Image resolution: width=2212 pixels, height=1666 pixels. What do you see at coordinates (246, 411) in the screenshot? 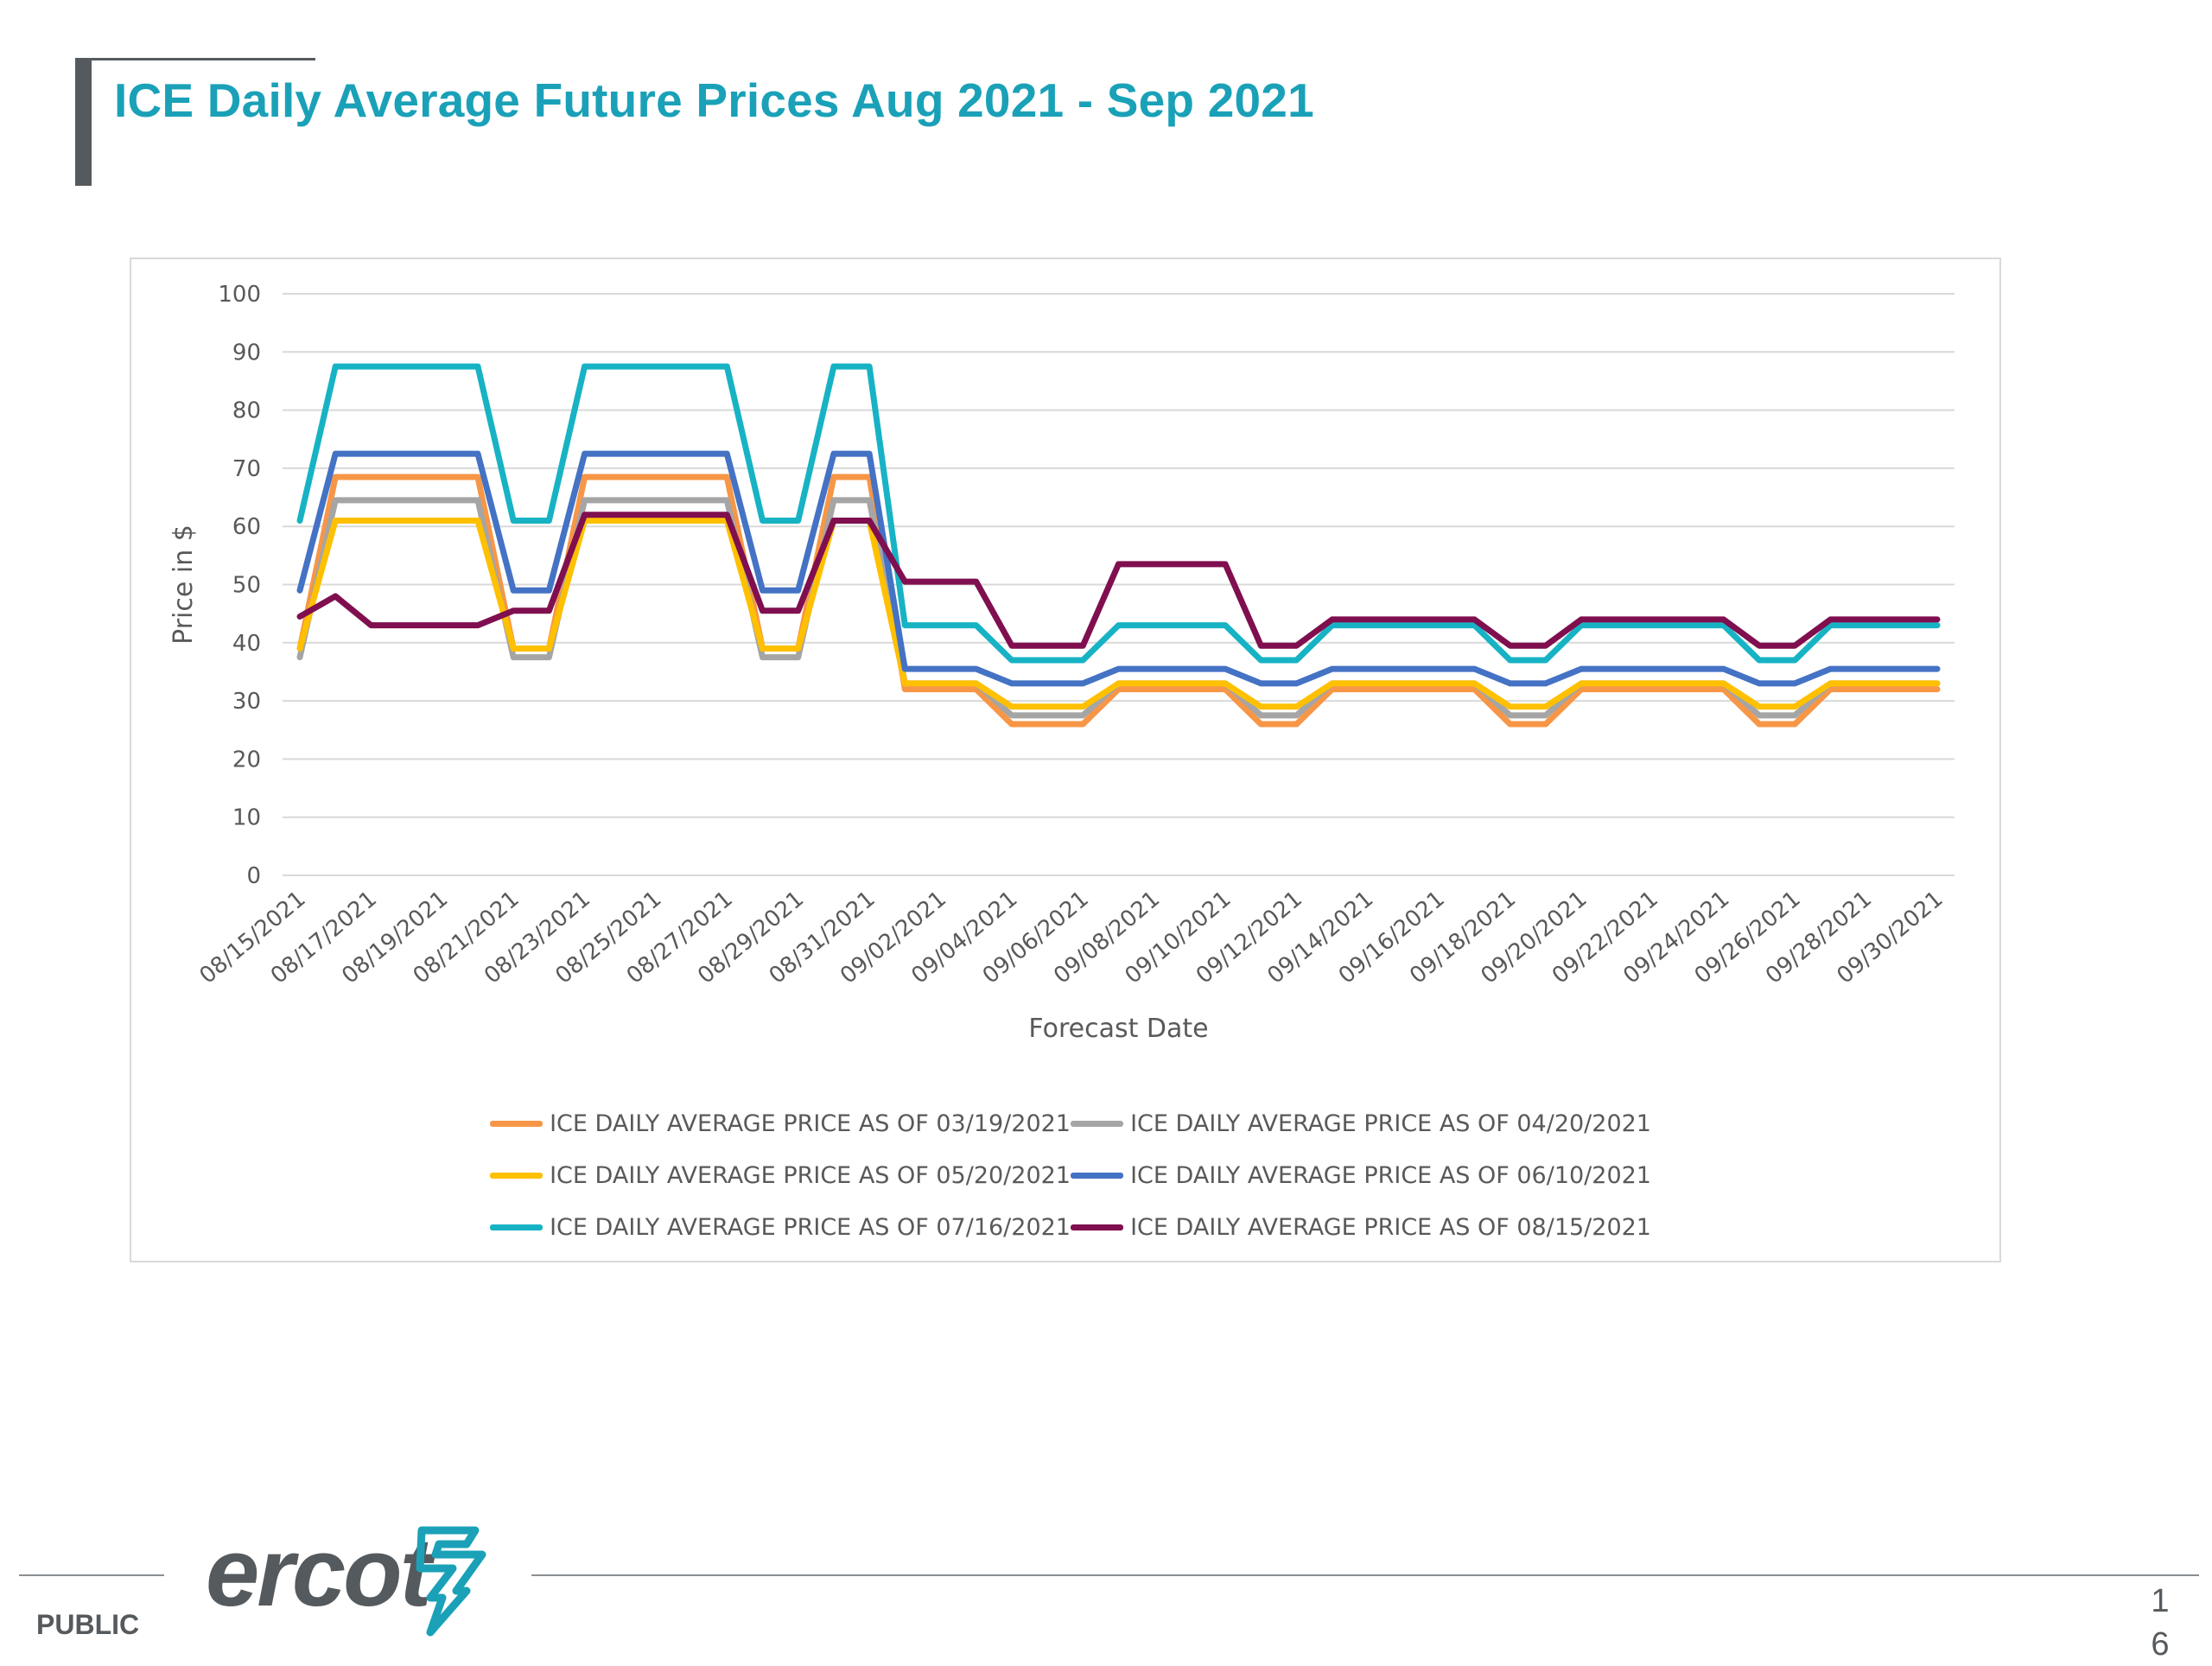
I see `y-tick-label: 80` at bounding box center [246, 411].